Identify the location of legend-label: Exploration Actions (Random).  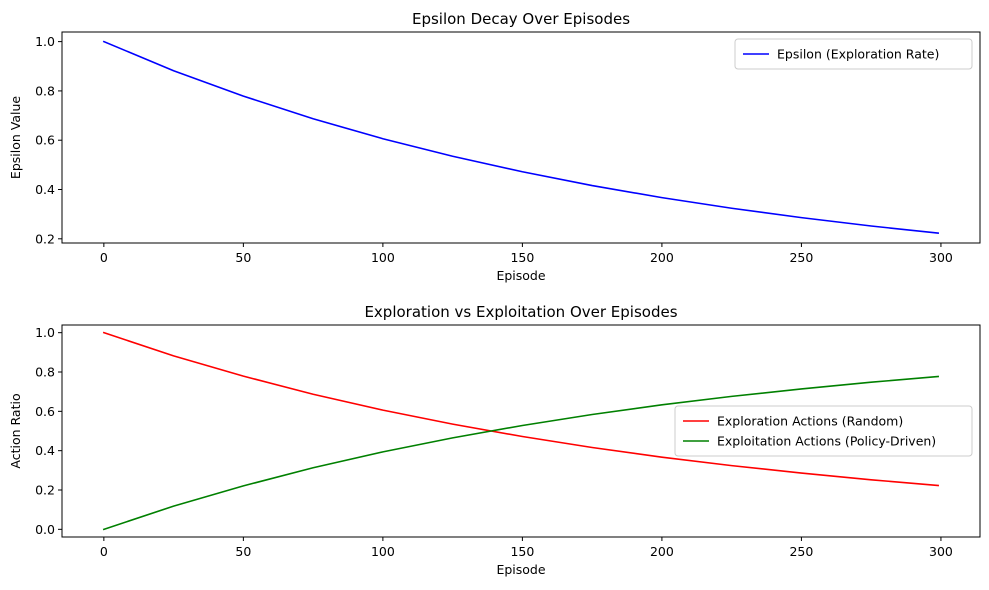
(810, 421).